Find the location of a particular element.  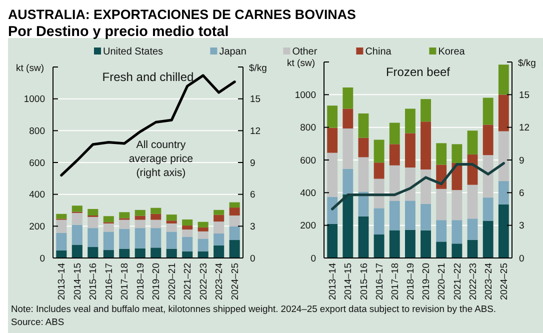

y2-axis-title: $/kg is located at coordinates (258, 68).